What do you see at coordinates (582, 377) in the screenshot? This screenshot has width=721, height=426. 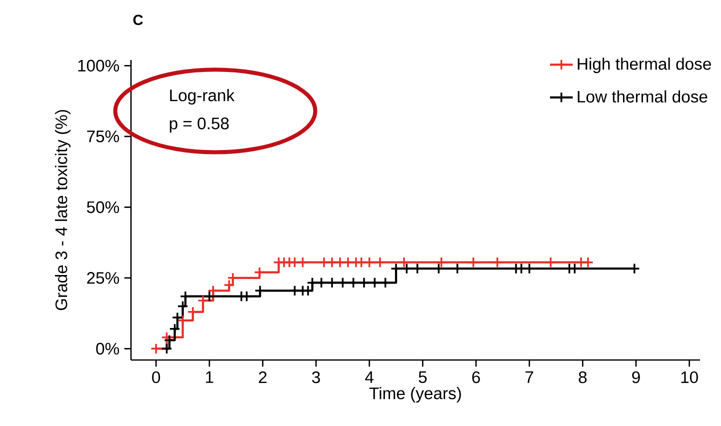 I see `x-tick-label: 8` at bounding box center [582, 377].